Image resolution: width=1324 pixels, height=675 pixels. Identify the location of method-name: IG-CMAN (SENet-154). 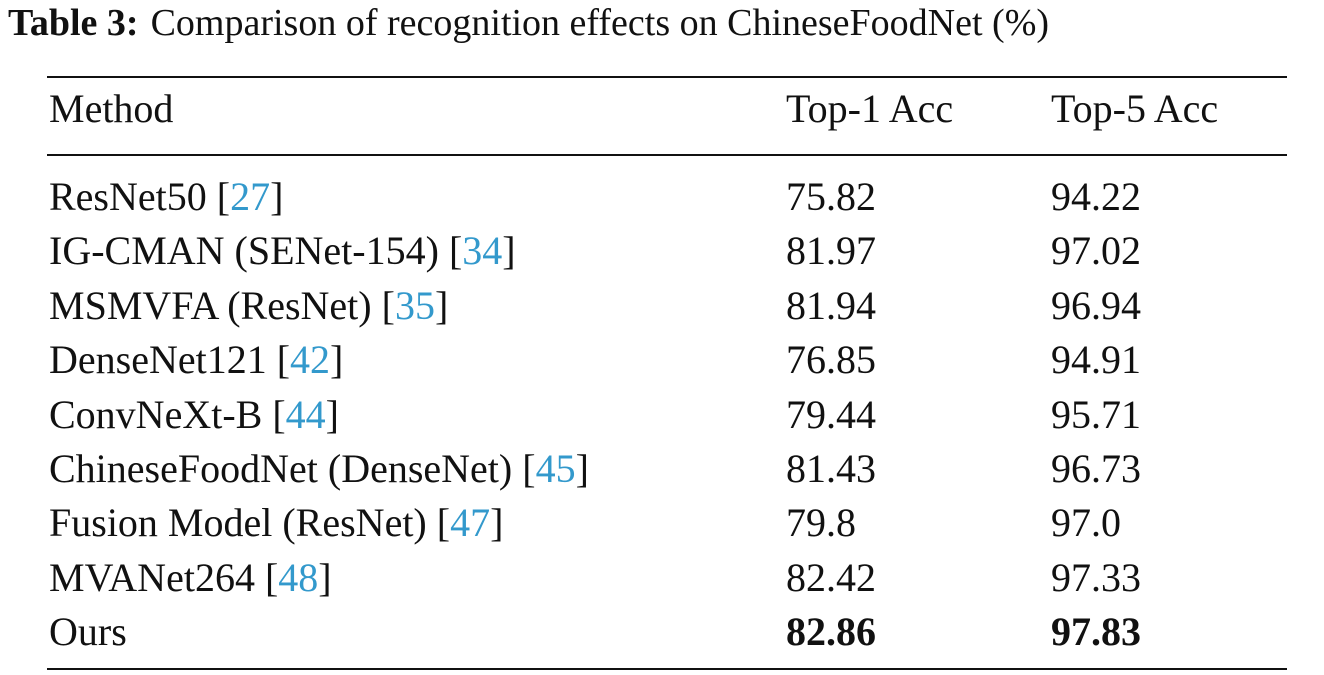
(244, 250).